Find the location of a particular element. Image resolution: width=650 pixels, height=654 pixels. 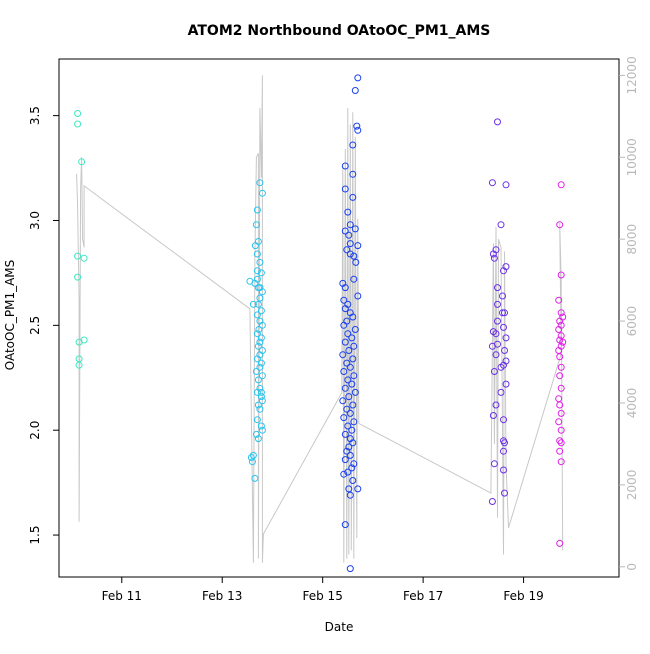

y-tick-label: 1.5 is located at coordinates (35, 535).